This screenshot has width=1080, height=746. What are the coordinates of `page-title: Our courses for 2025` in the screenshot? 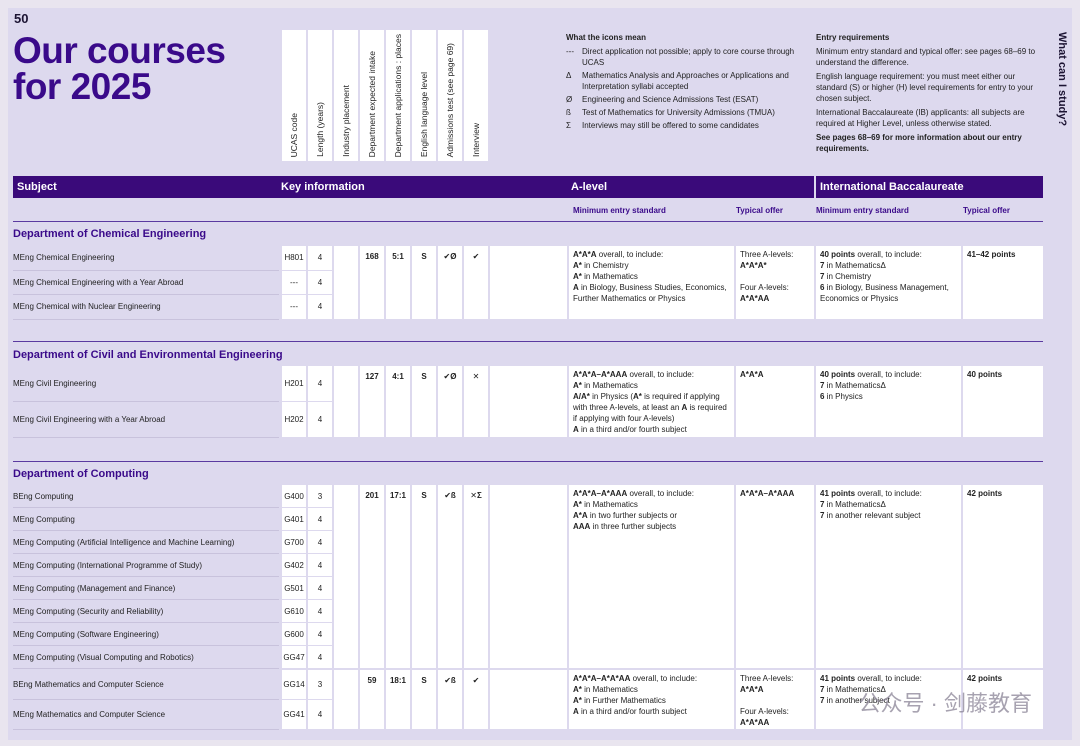 It's located at (119, 68).